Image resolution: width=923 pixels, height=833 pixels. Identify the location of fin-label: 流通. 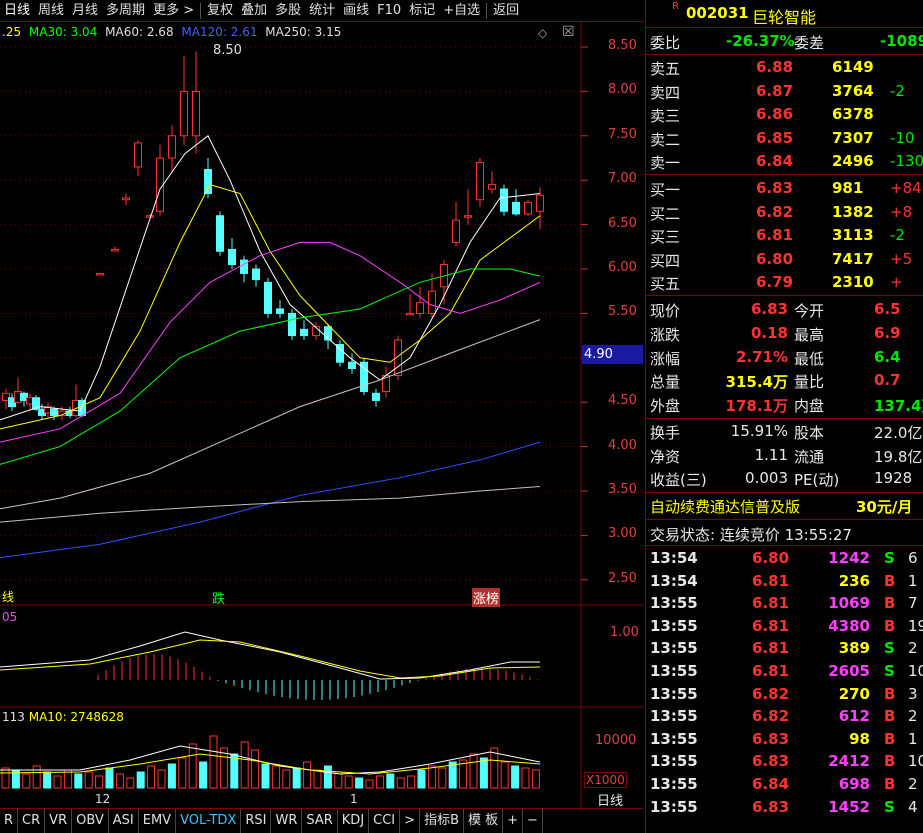
(809, 456).